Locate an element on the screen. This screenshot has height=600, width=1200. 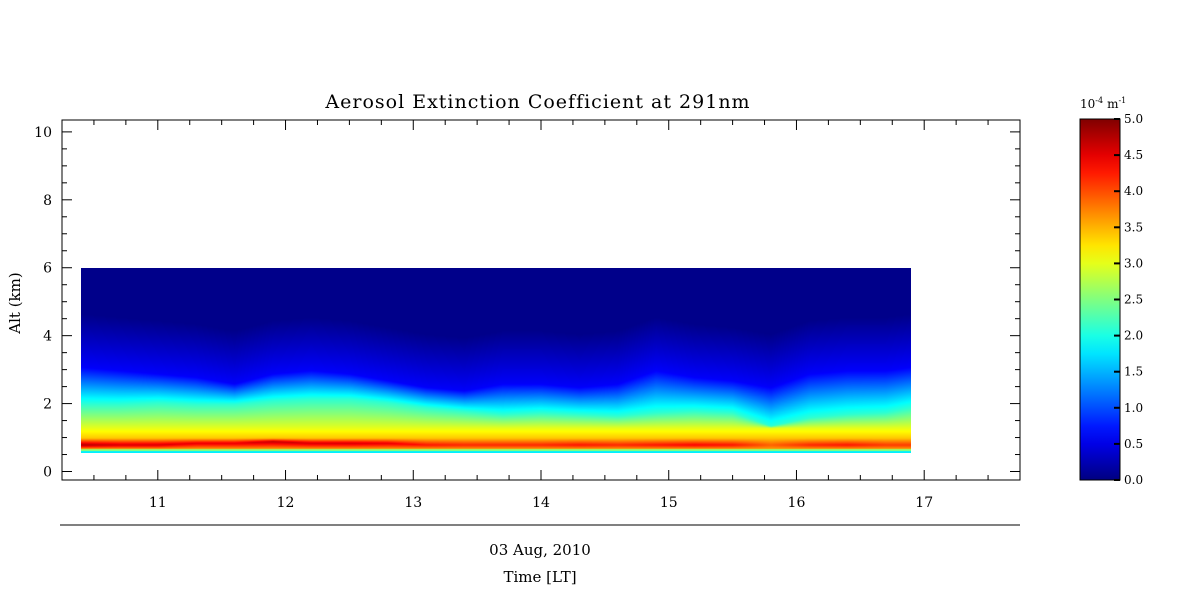
y-tick-label: 2 is located at coordinates (47, 405).